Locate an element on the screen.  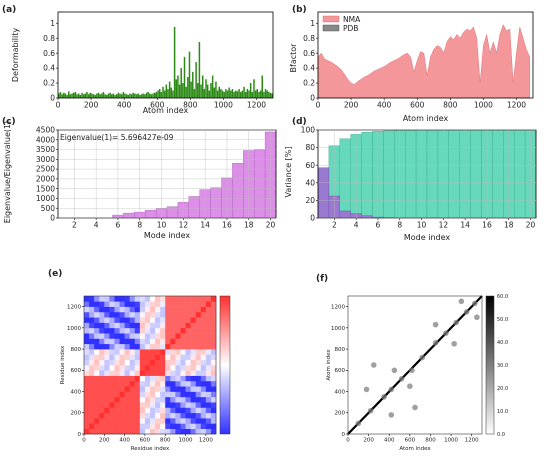
panel-e-label: (e) is located at coordinates (55, 274).